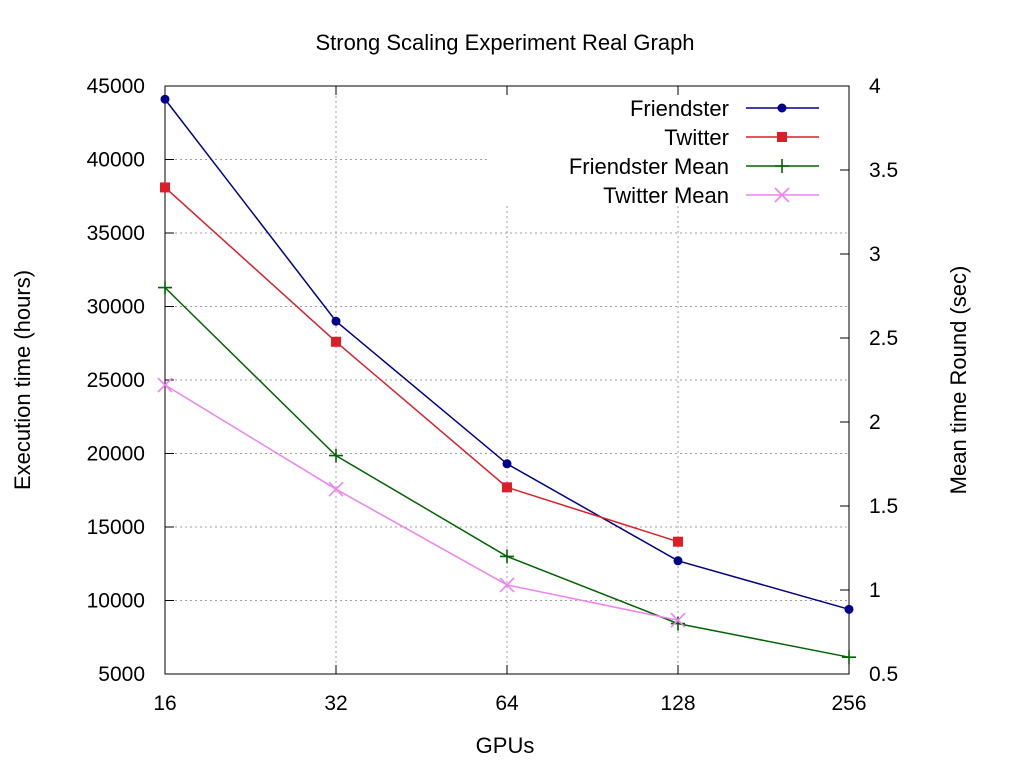 This screenshot has height=768, width=1024. Describe the element at coordinates (116, 160) in the screenshot. I see `y-tick-label: 40000` at that location.